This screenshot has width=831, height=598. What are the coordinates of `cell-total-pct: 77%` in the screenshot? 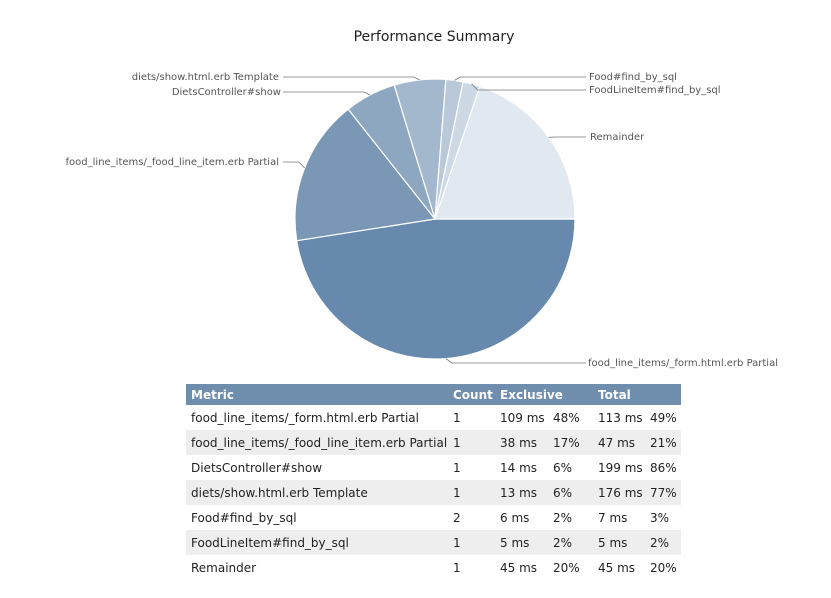 It's located at (663, 492).